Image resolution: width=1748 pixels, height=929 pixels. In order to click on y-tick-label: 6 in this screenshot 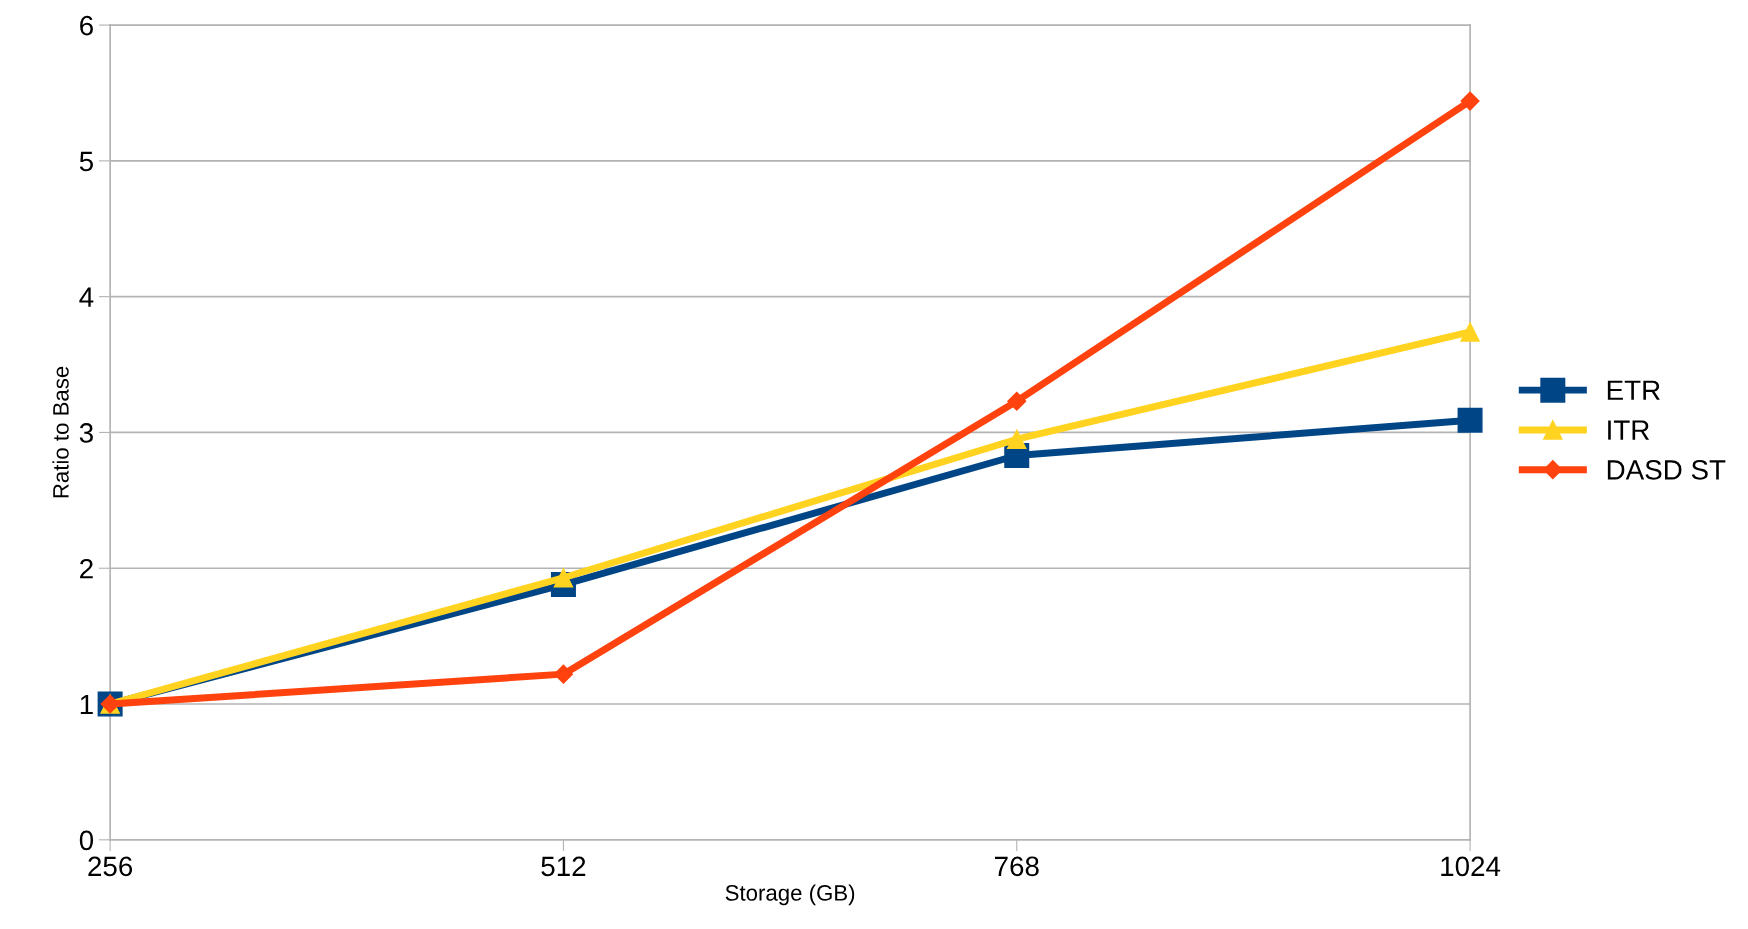, I will do `click(86, 25)`.